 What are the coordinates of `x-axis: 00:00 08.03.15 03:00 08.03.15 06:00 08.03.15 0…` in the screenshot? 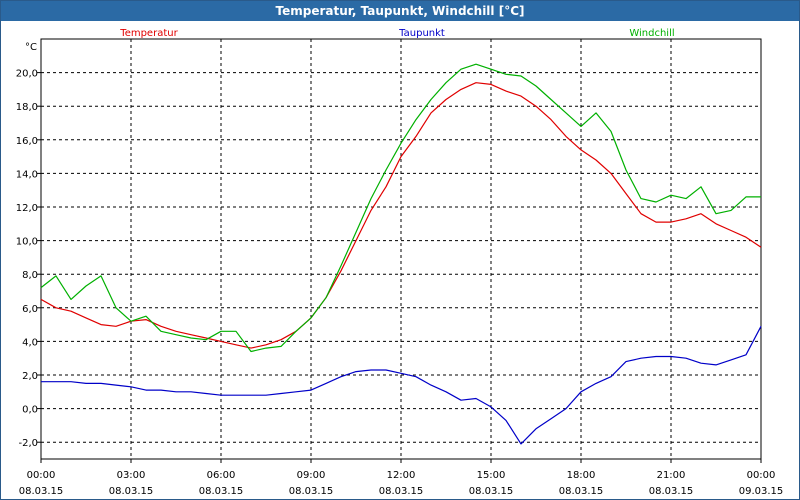 It's located at (401, 478).